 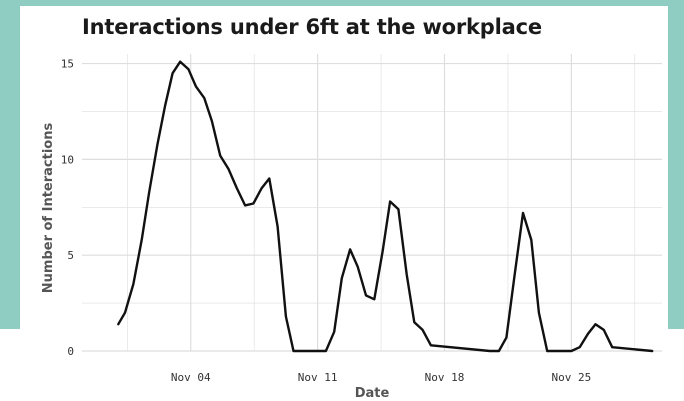 What do you see at coordinates (445, 377) in the screenshot?
I see `x-tick-label: Nov 18` at bounding box center [445, 377].